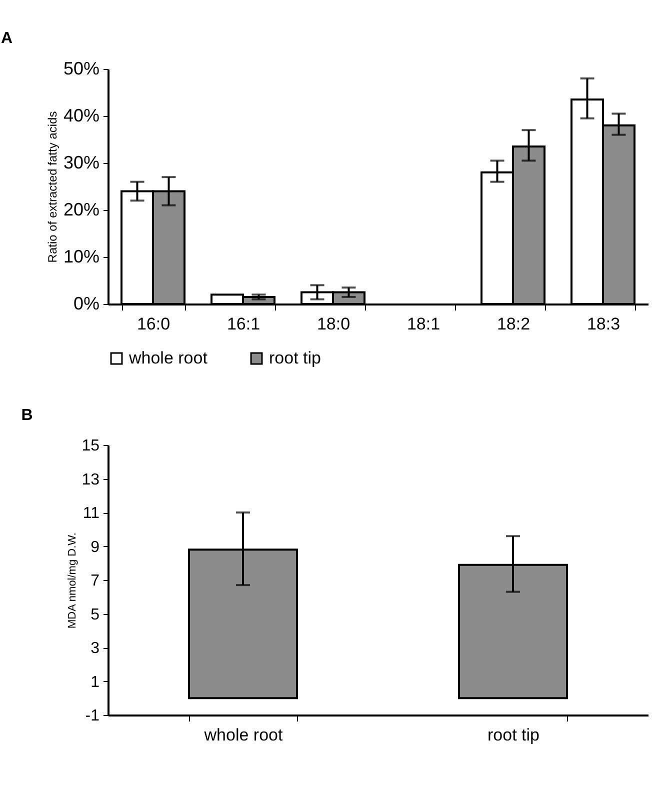  What do you see at coordinates (95, 581) in the screenshot?
I see `y-tick-label: 7` at bounding box center [95, 581].